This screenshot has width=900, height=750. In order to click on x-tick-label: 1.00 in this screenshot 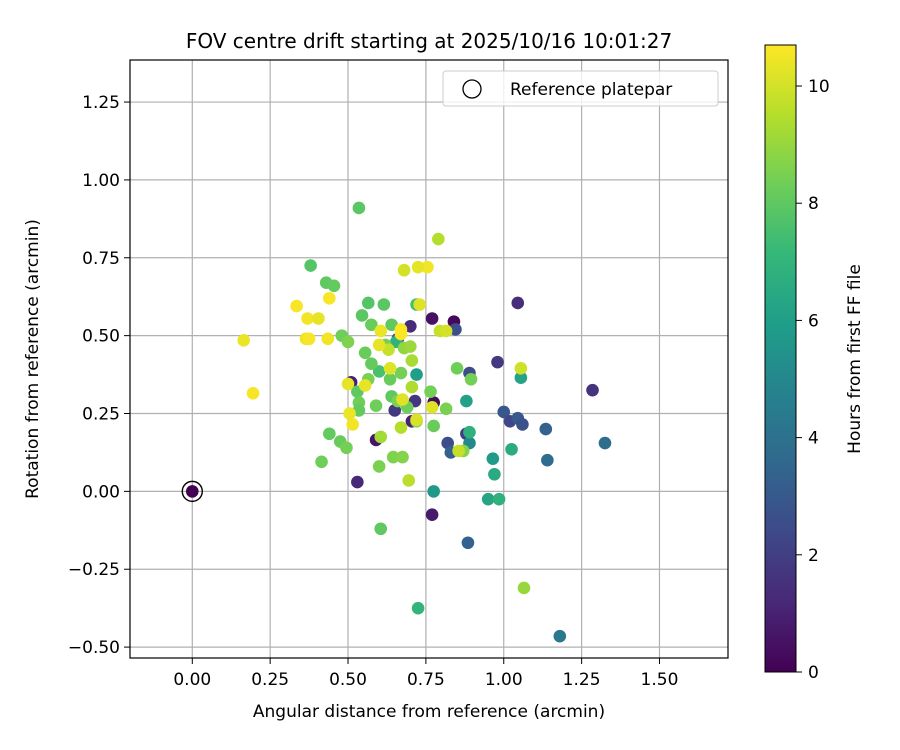, I will do `click(504, 680)`.